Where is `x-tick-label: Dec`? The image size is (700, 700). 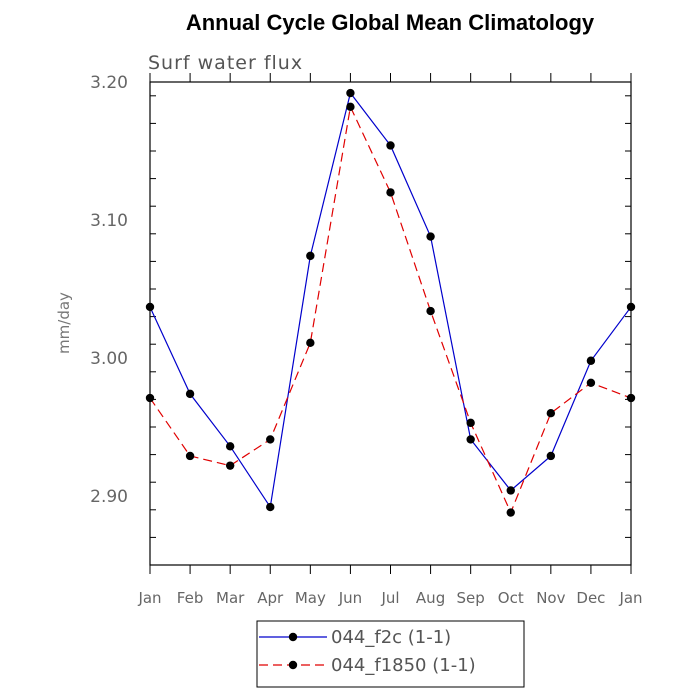
x-tick-label: Dec is located at coordinates (590, 598).